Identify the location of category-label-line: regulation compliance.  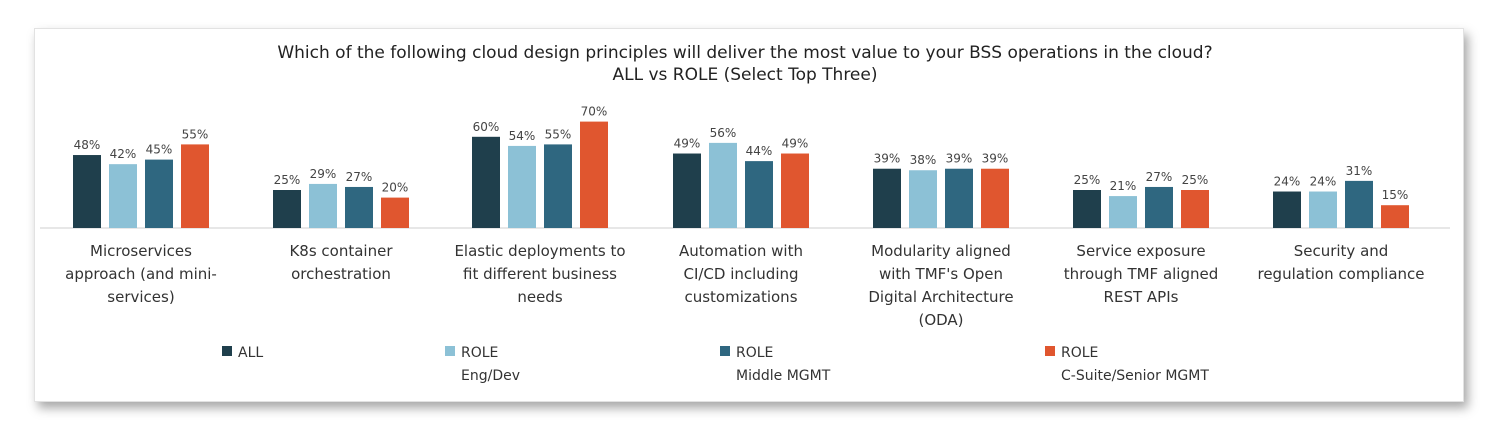
(1340, 274).